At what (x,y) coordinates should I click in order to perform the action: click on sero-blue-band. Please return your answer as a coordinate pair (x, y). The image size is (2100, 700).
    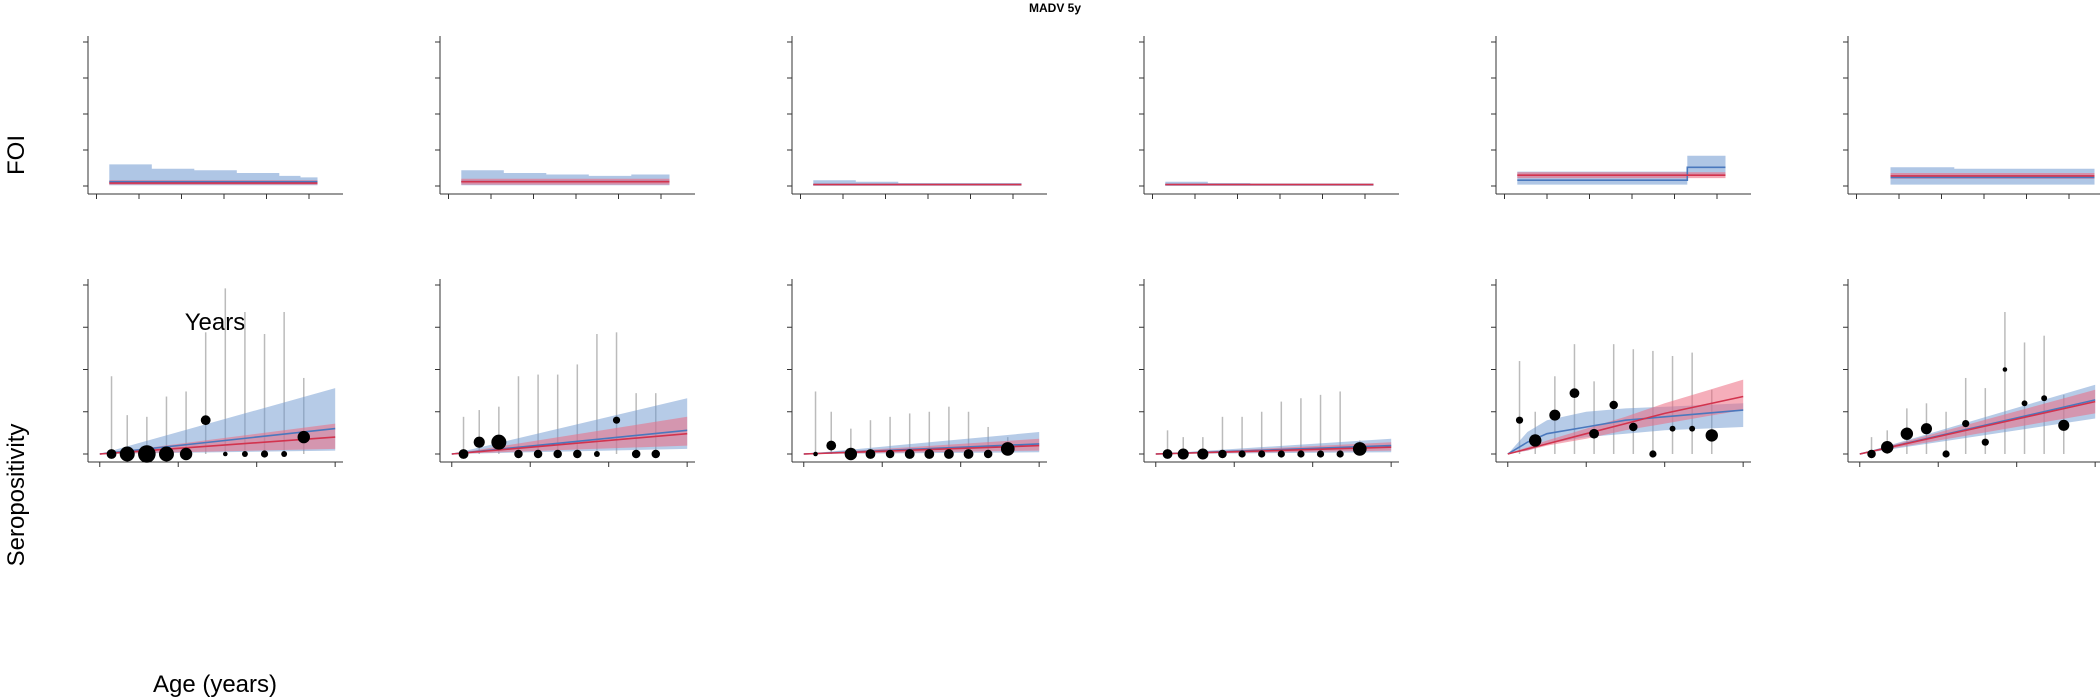
    Looking at the image, I should click on (1977, 419).